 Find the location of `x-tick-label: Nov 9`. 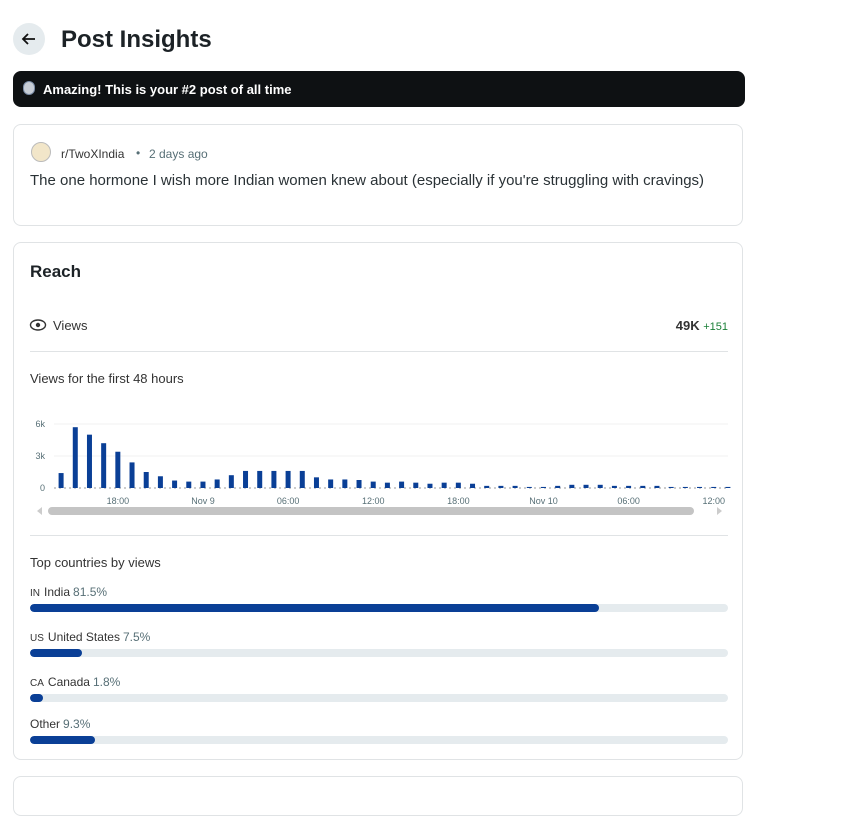

x-tick-label: Nov 9 is located at coordinates (203, 501).